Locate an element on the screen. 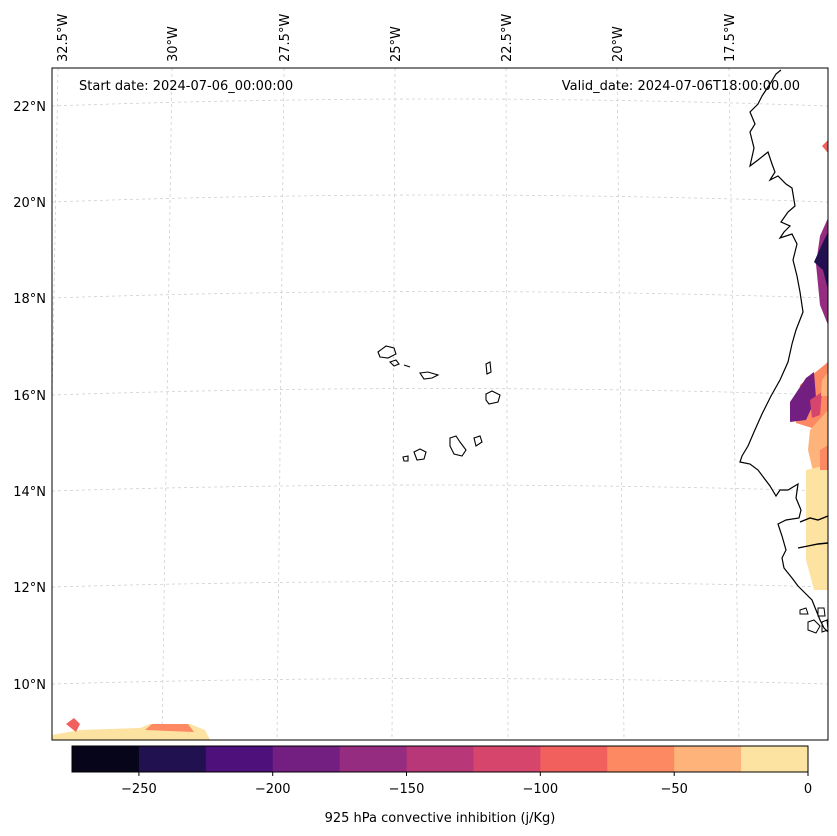 This screenshot has height=836, width=837. lat-label: 18°N is located at coordinates (29, 299).